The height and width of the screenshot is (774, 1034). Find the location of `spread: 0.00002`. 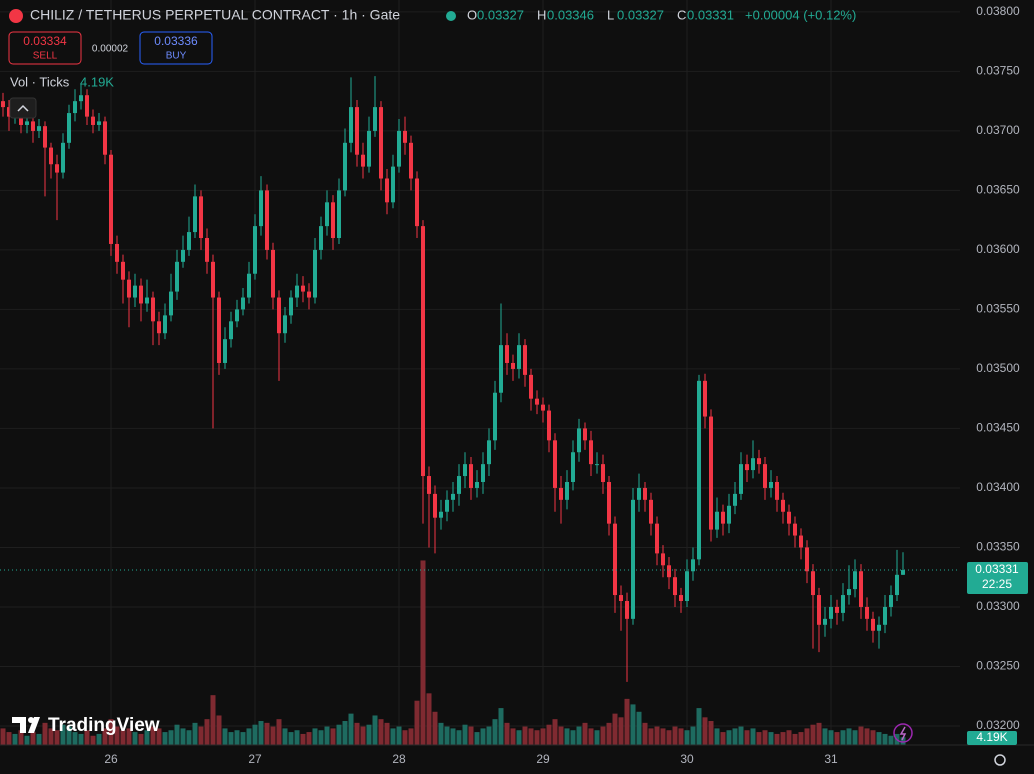

spread: 0.00002 is located at coordinates (110, 49).